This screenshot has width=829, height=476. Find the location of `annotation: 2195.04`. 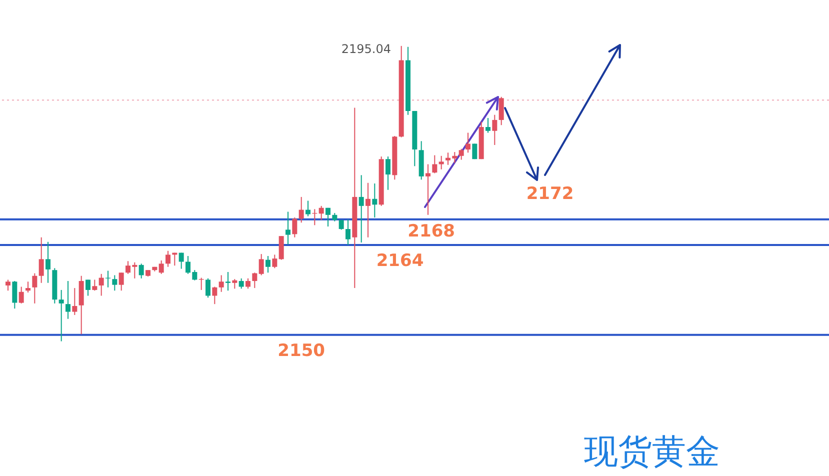

annotation: 2195.04 is located at coordinates (366, 49).